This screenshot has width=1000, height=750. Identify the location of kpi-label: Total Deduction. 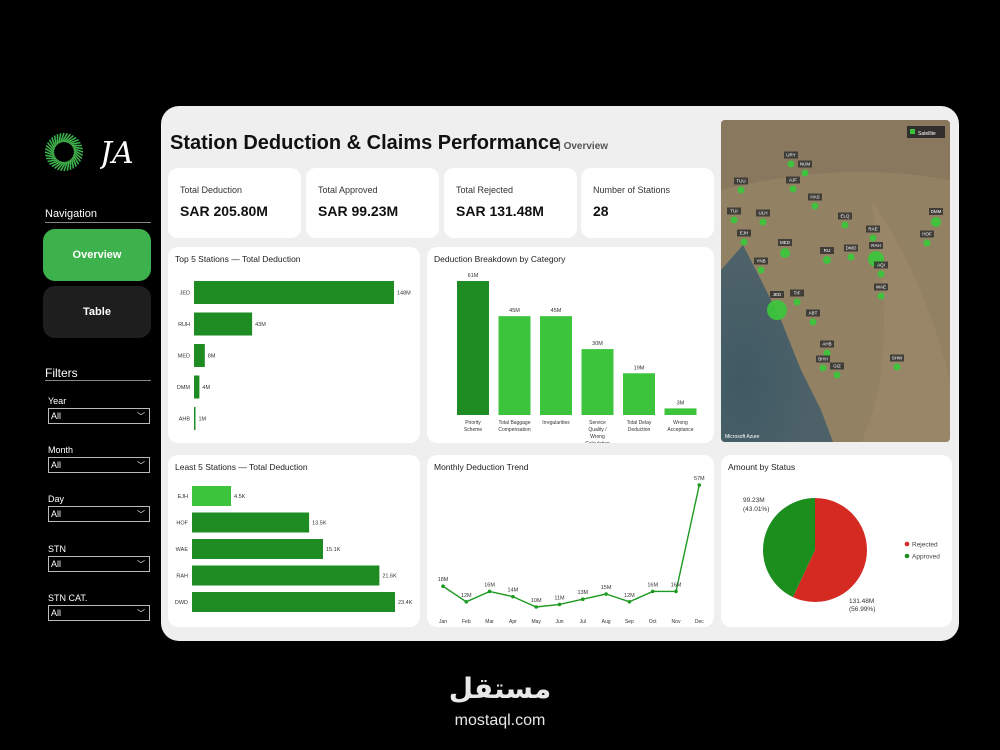
(211, 190).